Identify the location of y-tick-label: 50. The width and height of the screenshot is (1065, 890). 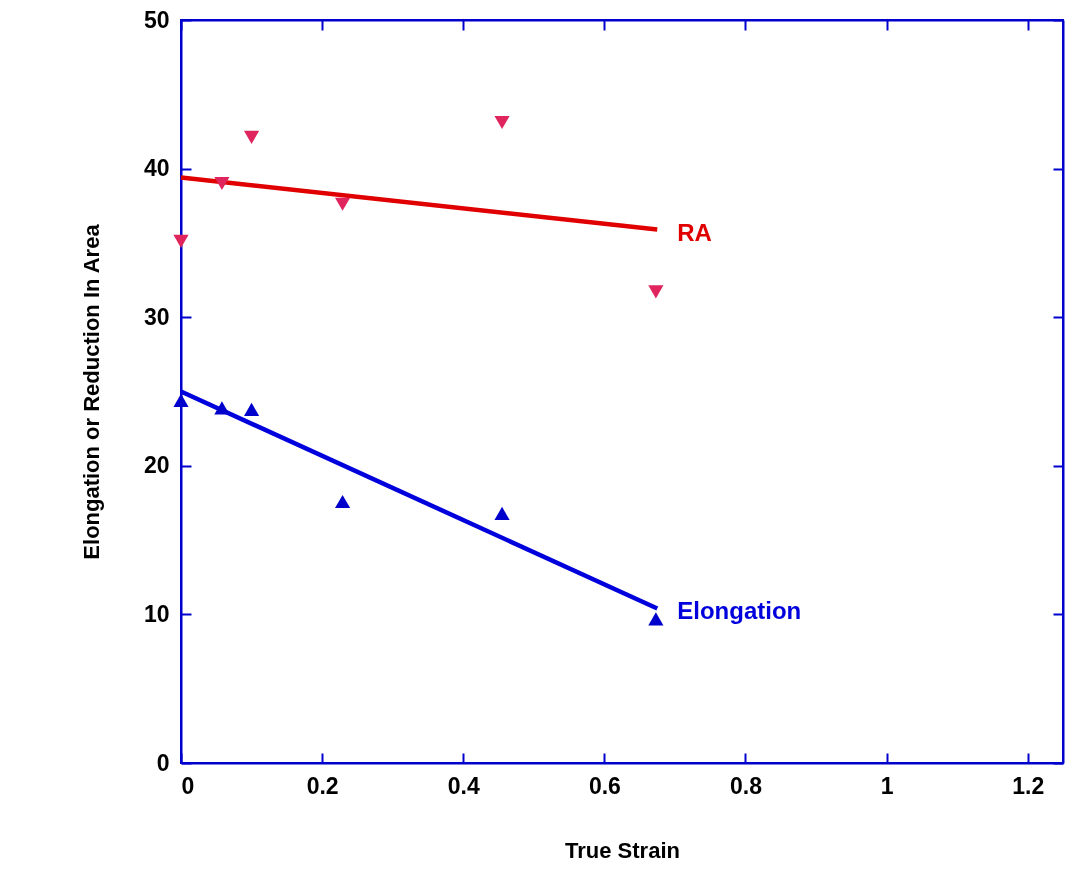
(156, 19).